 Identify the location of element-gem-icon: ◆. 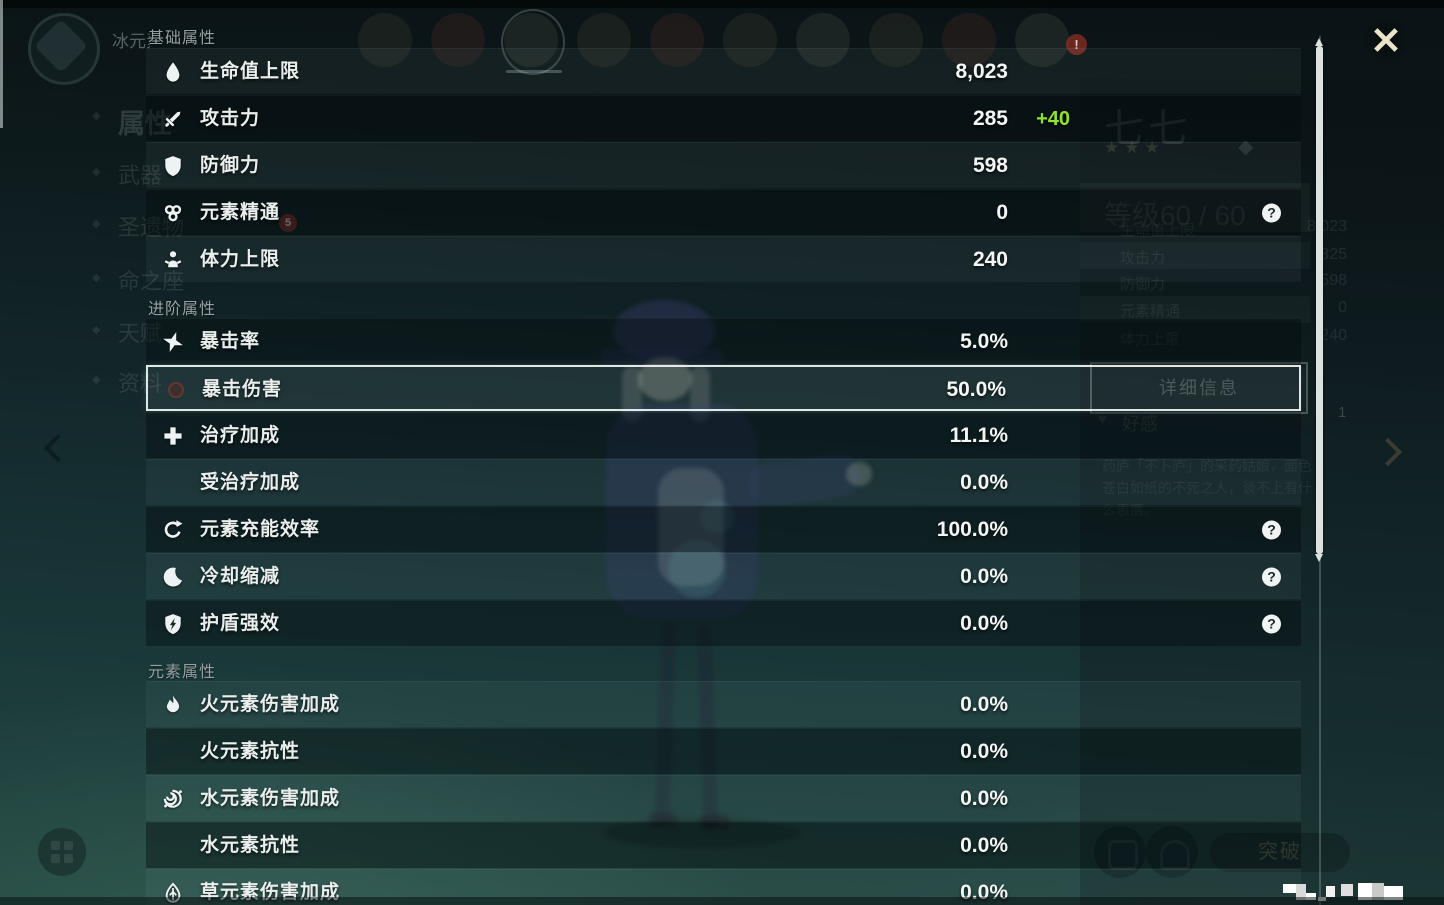
(1246, 147).